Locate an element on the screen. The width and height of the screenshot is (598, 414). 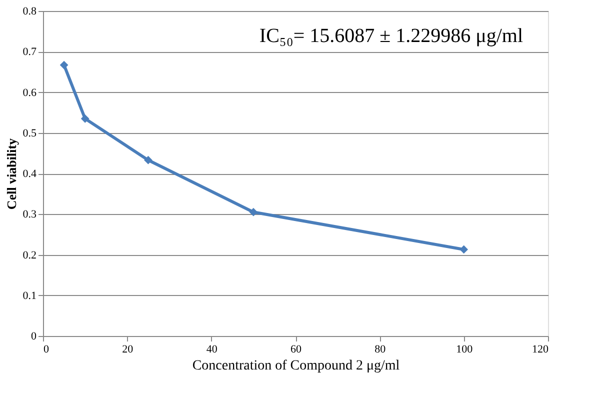
x-axis-title: Concentration of Compound 2 μg/ml is located at coordinates (296, 366).